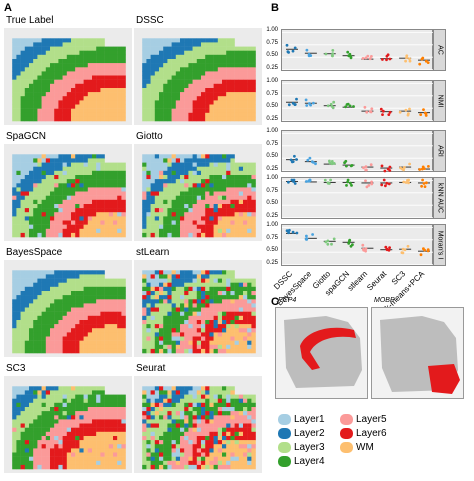 The width and height of the screenshot is (474, 481). I want to click on pcp4-expression-region, so click(328, 348).